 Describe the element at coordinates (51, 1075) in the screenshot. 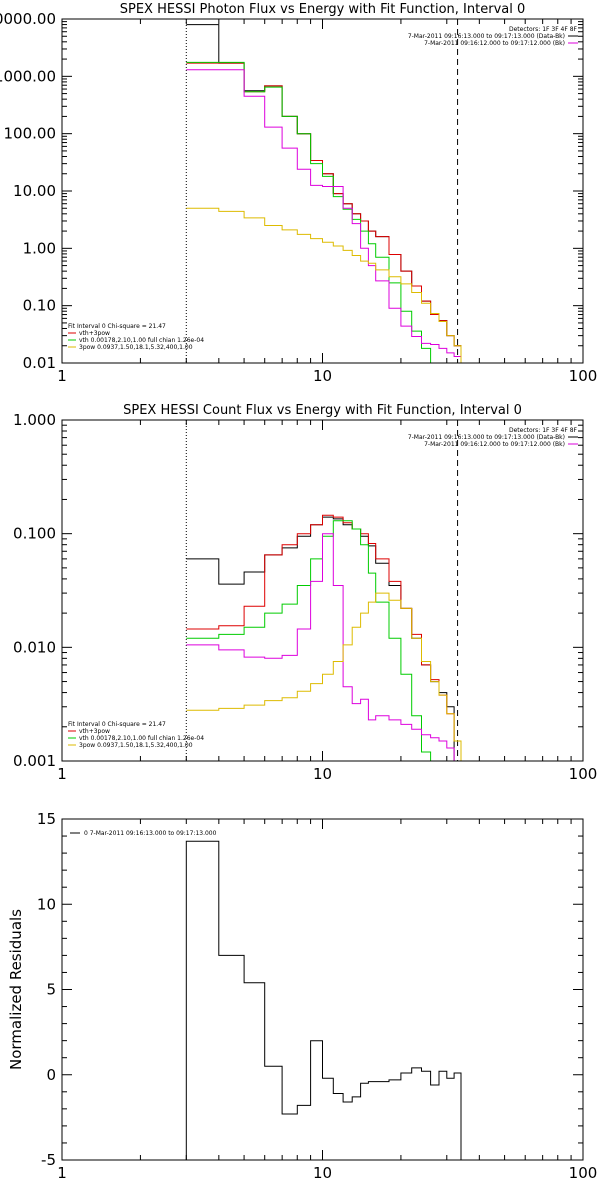

I see `y-tick-label: 0` at that location.